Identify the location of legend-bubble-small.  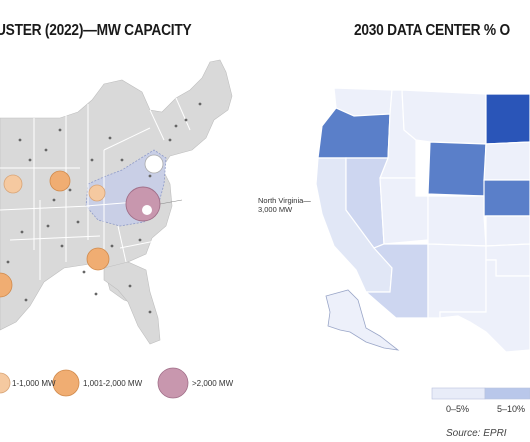
(5, 383).